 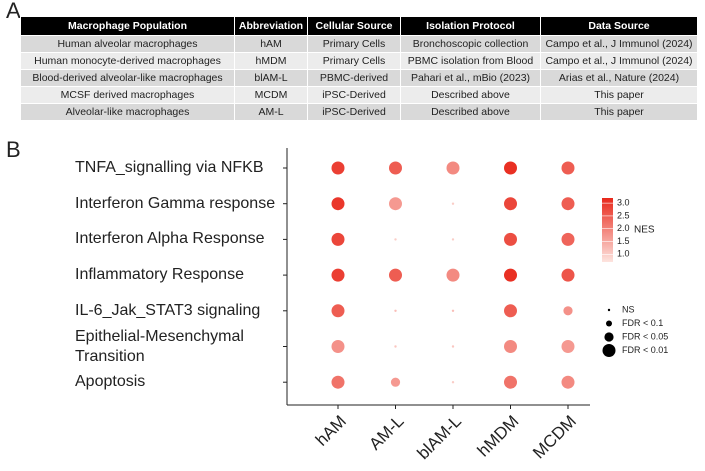 What do you see at coordinates (644, 230) in the screenshot?
I see `legend-title: NES` at bounding box center [644, 230].